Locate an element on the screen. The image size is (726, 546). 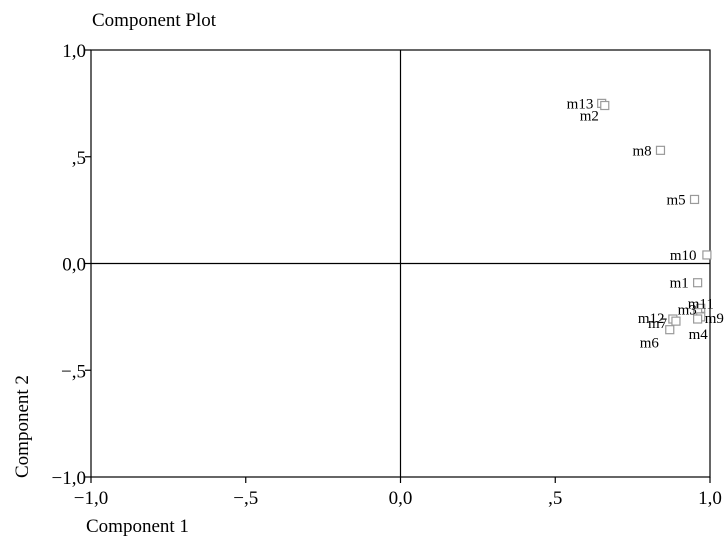
point-label-m4: m4 is located at coordinates (699, 335).